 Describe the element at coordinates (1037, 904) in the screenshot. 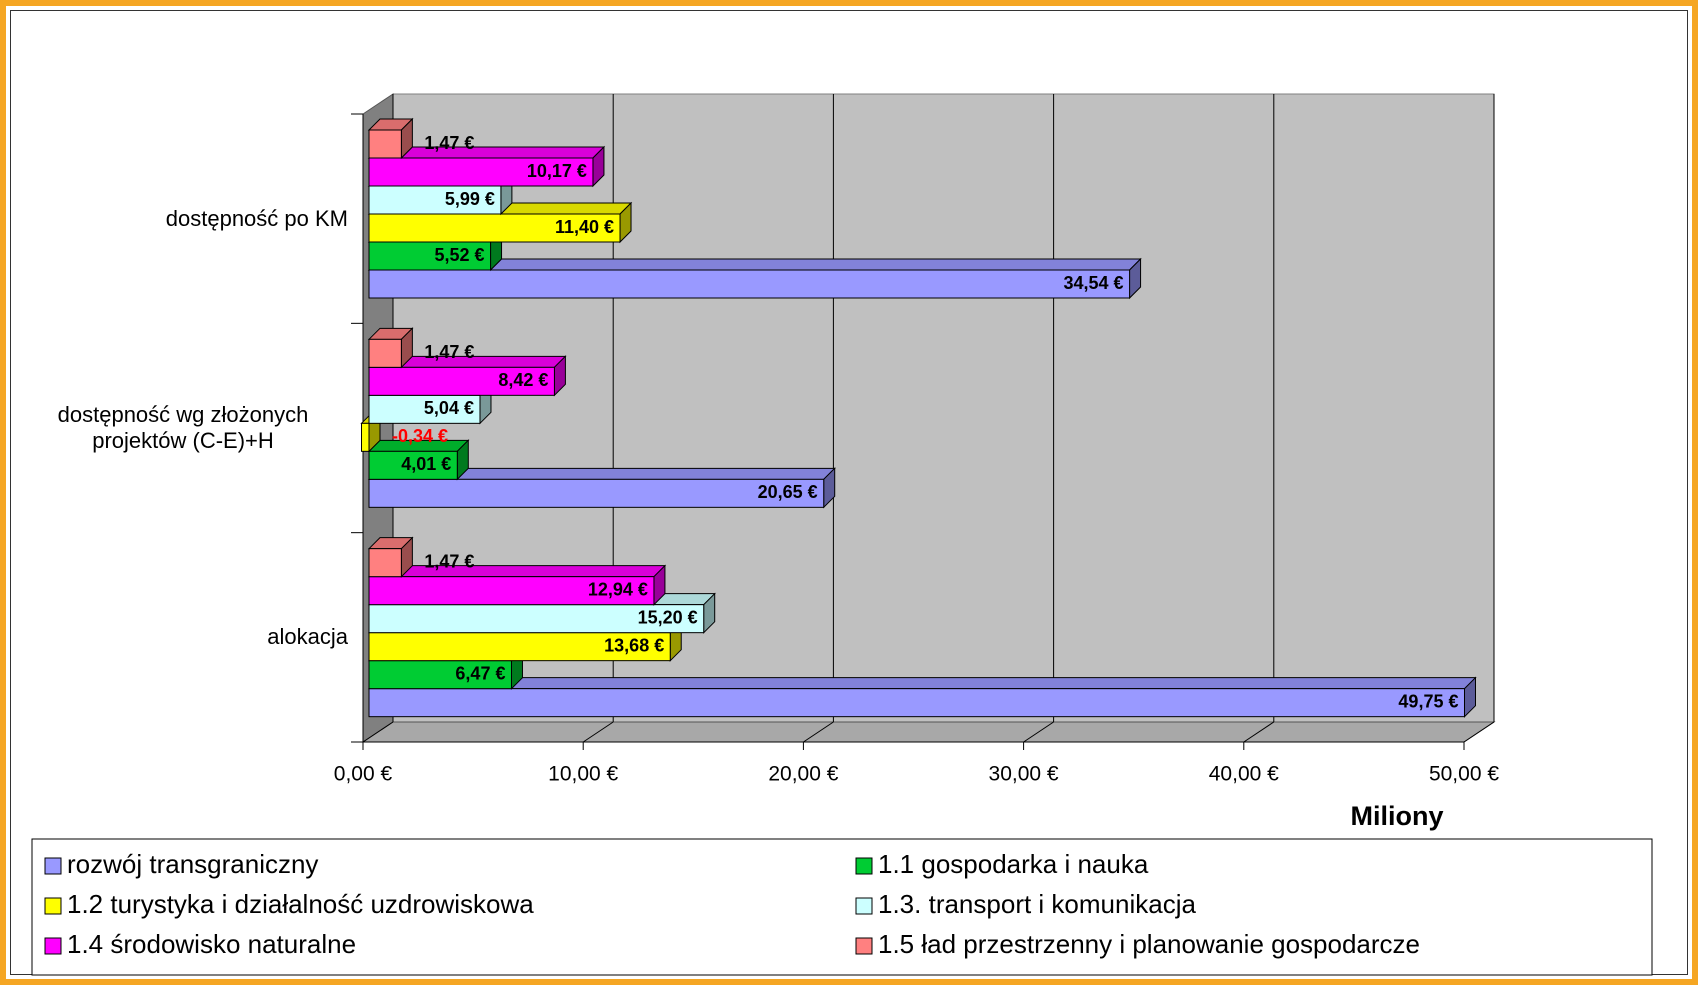

I see `legend-label: 1.3. transport i komunikacja` at that location.